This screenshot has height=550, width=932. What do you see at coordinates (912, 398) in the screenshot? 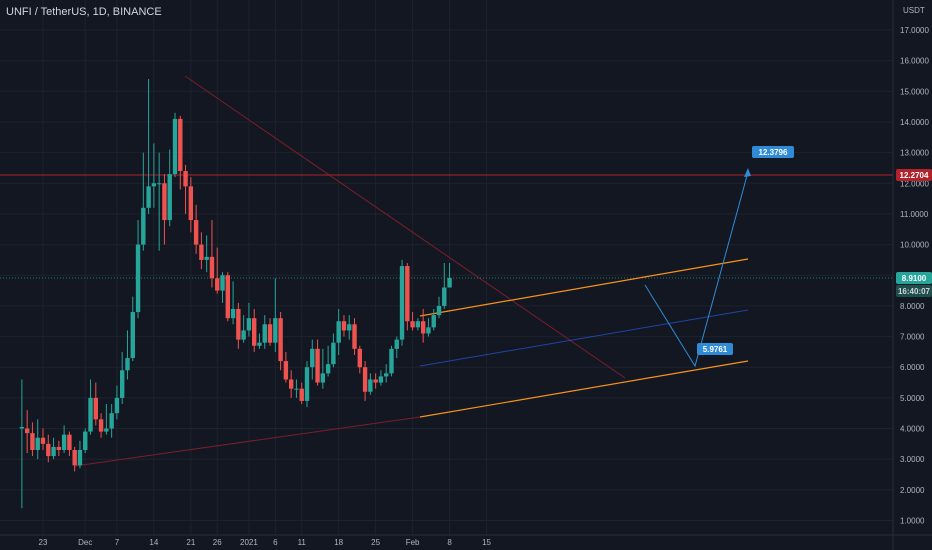
I see `y-tick-label: 5.0000` at bounding box center [912, 398].